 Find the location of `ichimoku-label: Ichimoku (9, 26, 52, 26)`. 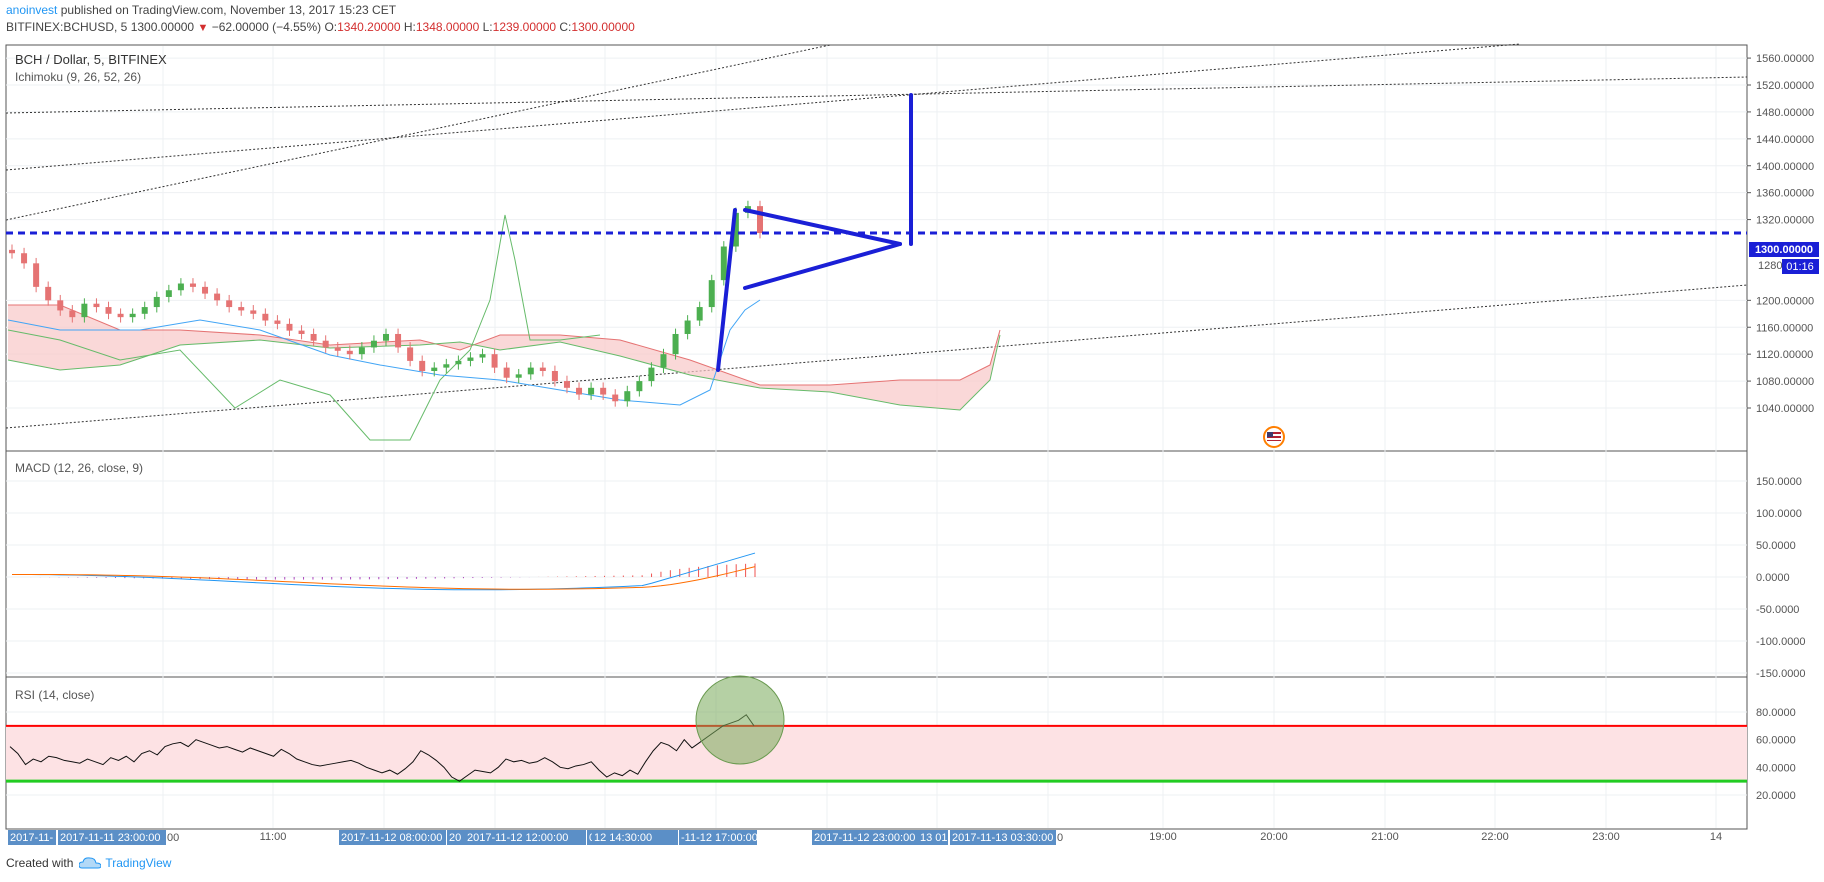

ichimoku-label: Ichimoku (9, 26, 52, 26) is located at coordinates (78, 77).